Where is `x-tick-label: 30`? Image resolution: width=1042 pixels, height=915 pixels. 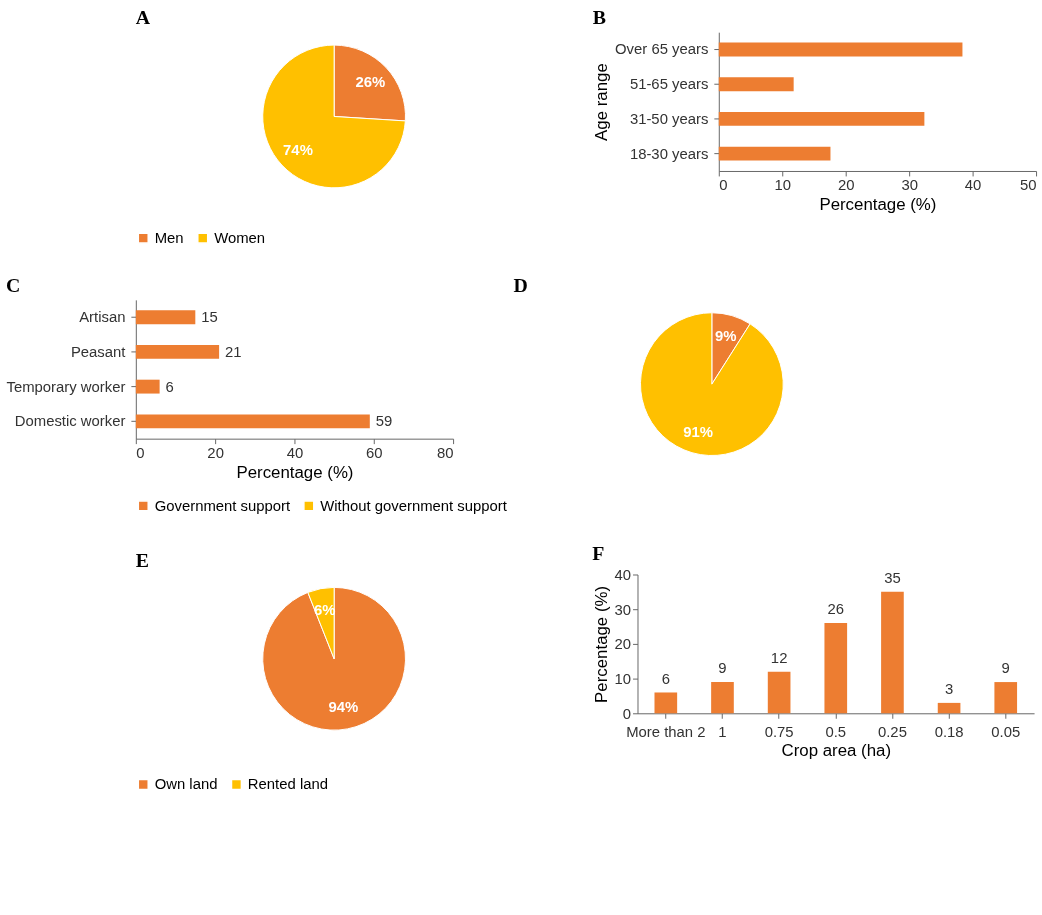 x-tick-label: 30 is located at coordinates (909, 185).